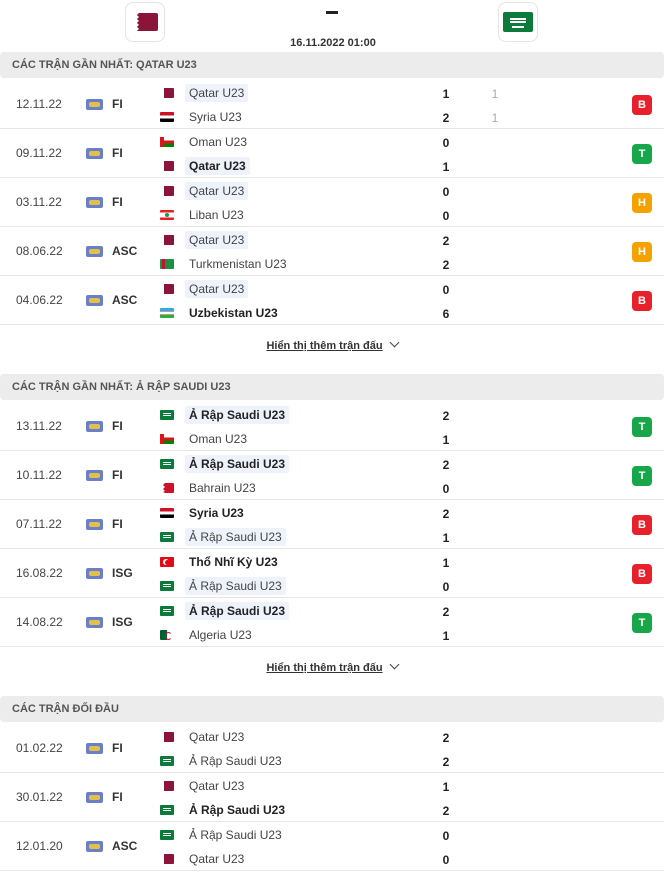  I want to click on match-row: 01.02.22 FI Qatar U23 Ả Rập Saudi U23 2 2, so click(332, 748).